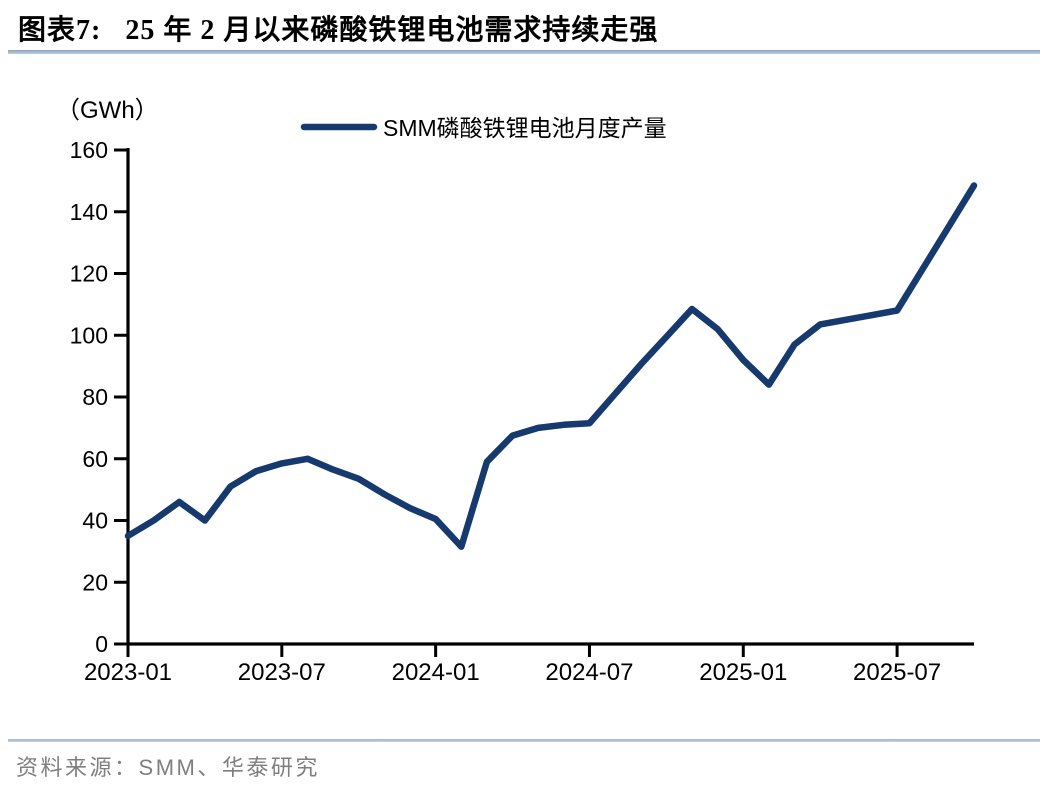 The width and height of the screenshot is (1048, 792). Describe the element at coordinates (524, 740) in the screenshot. I see `footer-divider` at that location.